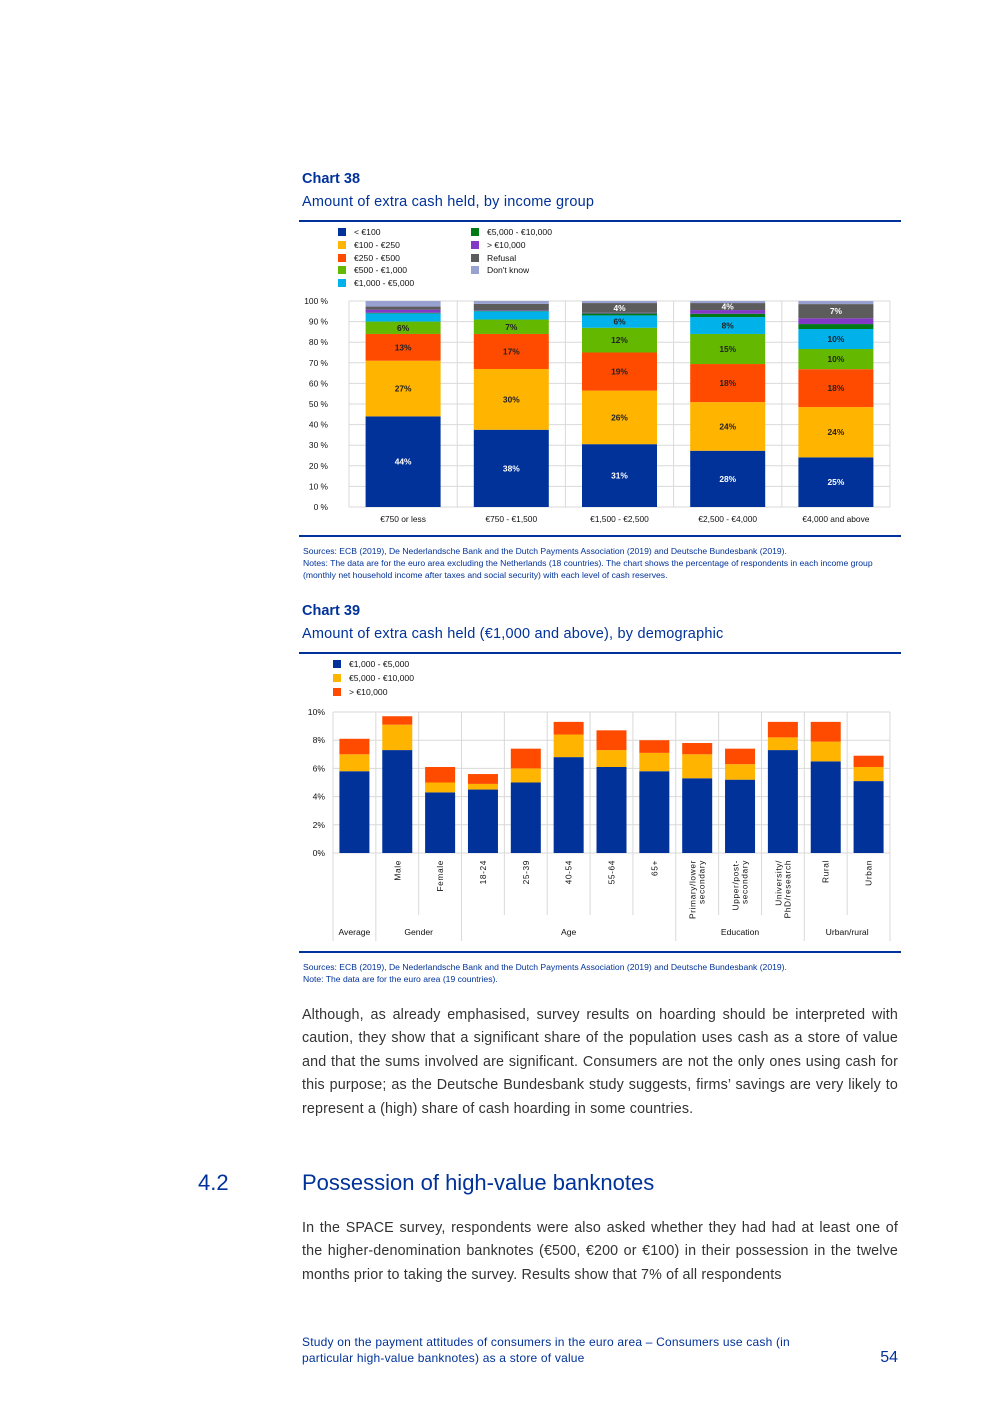  What do you see at coordinates (404, 270) in the screenshot?
I see `legend-item: €500 - €1,000` at bounding box center [404, 270].